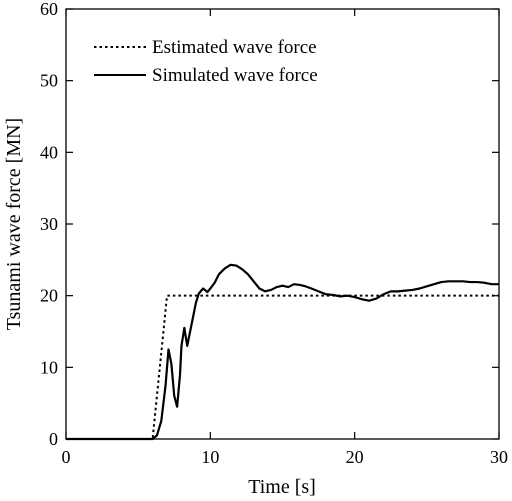 This screenshot has width=512, height=501. What do you see at coordinates (14, 224) in the screenshot?
I see `y-axis-label: Tsunami wave force [MN]` at bounding box center [14, 224].